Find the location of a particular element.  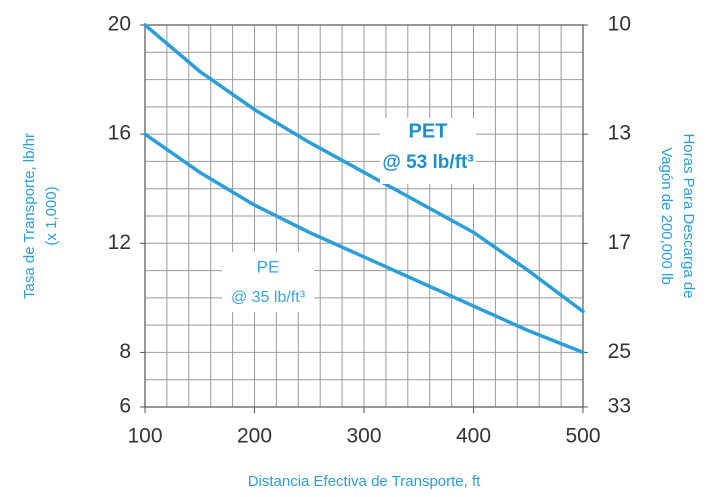

y-axis-label: Tasa de Transporte, lb/hr is located at coordinates (29, 216).